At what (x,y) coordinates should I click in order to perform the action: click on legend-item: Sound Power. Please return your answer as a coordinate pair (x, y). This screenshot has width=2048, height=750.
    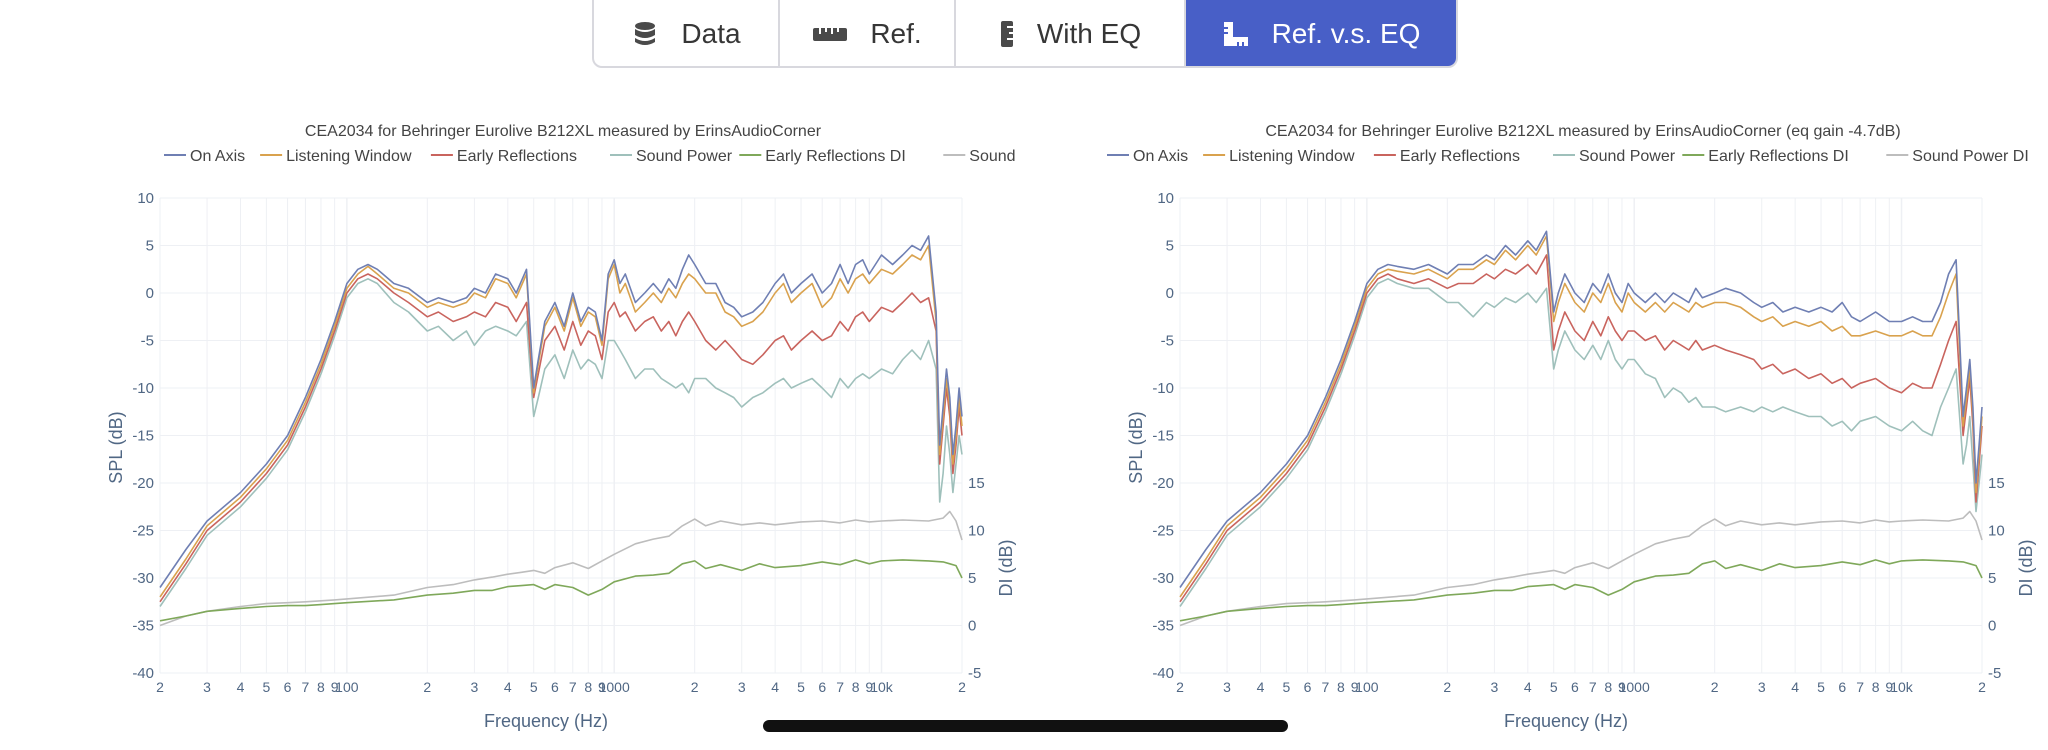
    Looking at the image, I should click on (671, 156).